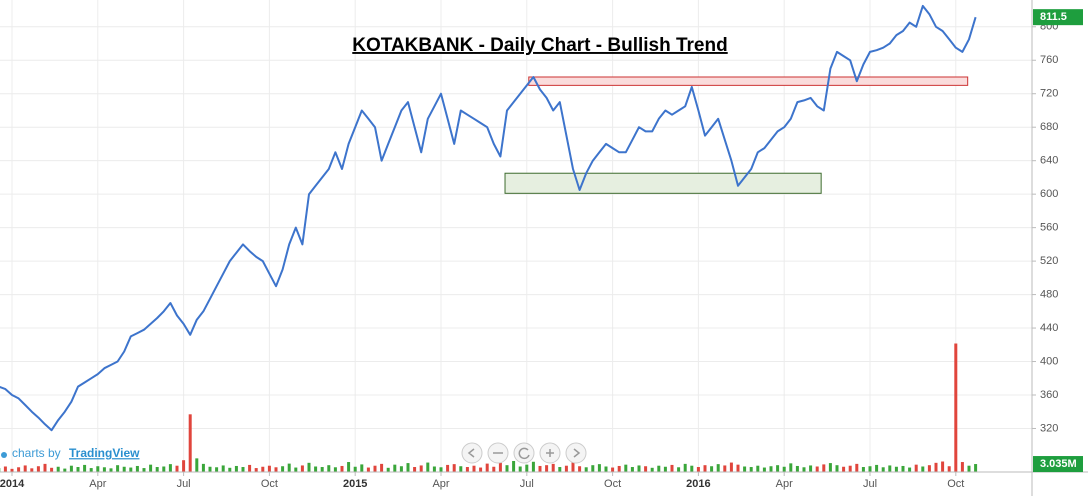 Image resolution: width=1088 pixels, height=496 pixels. What do you see at coordinates (97, 484) in the screenshot?
I see `x-tick-label: Apr` at bounding box center [97, 484].